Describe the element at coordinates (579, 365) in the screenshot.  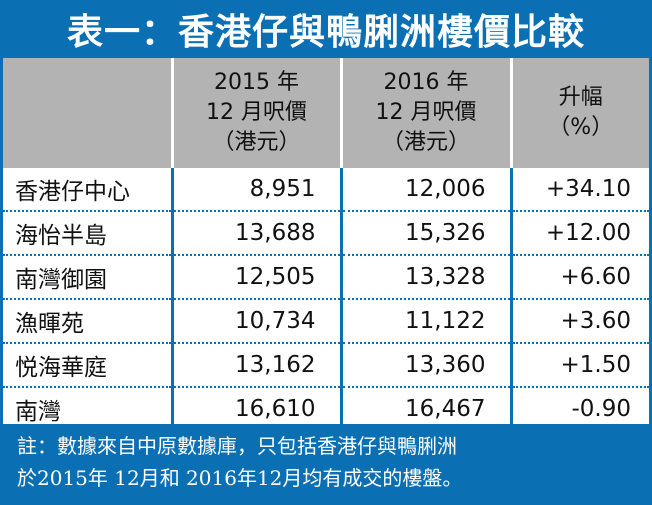
I see `change-cell: +1.50` at that location.